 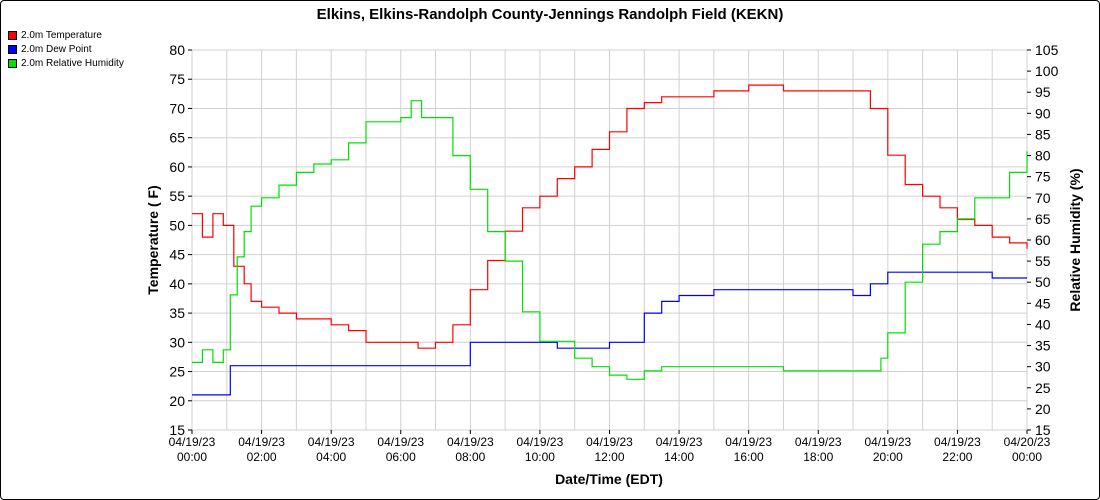 I want to click on x-tick-time: 14:00, so click(x=679, y=457).